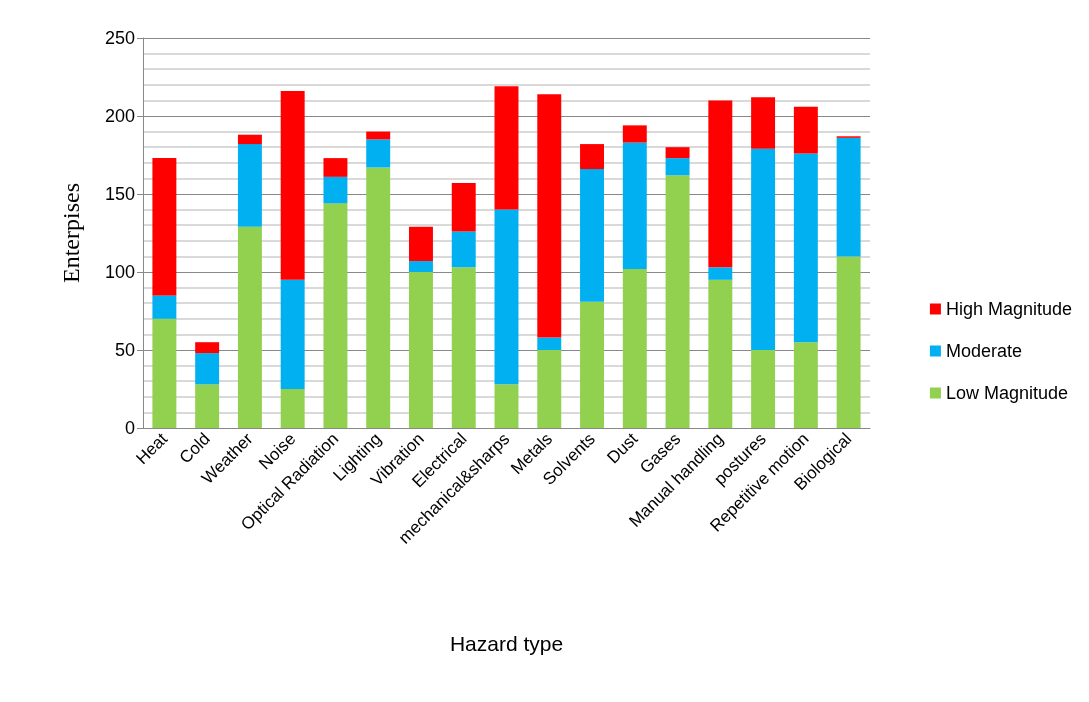 The width and height of the screenshot is (1089, 702). I want to click on y-tick-label: 100, so click(119, 272).